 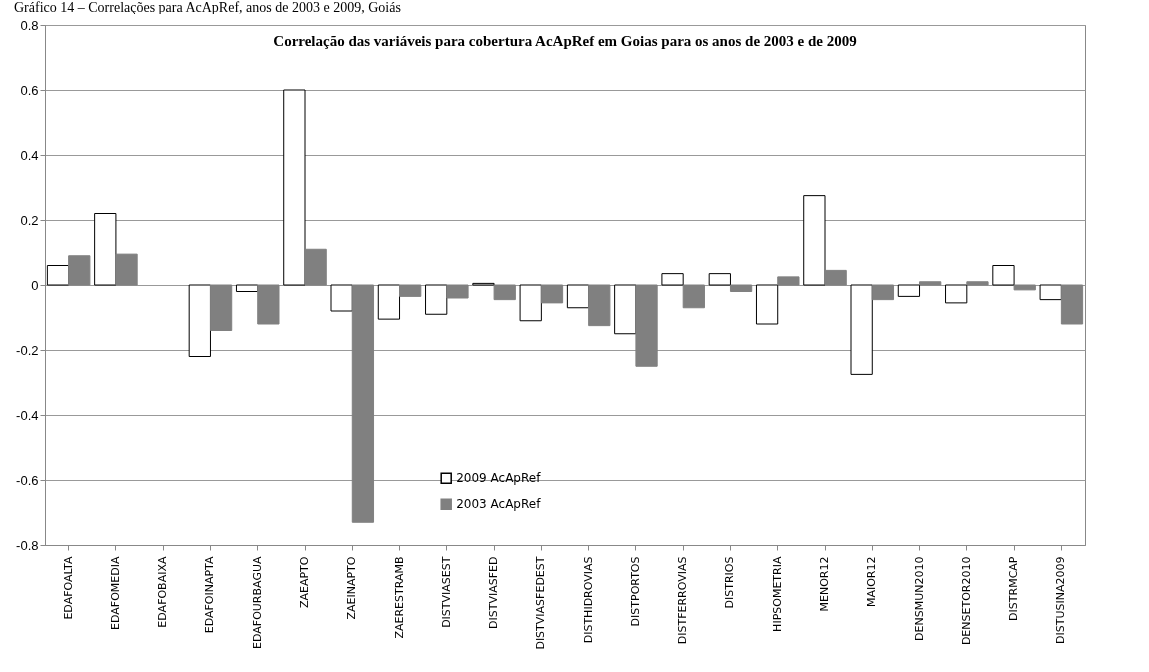 I want to click on y-tick-label: -0.6, so click(x=27, y=480).